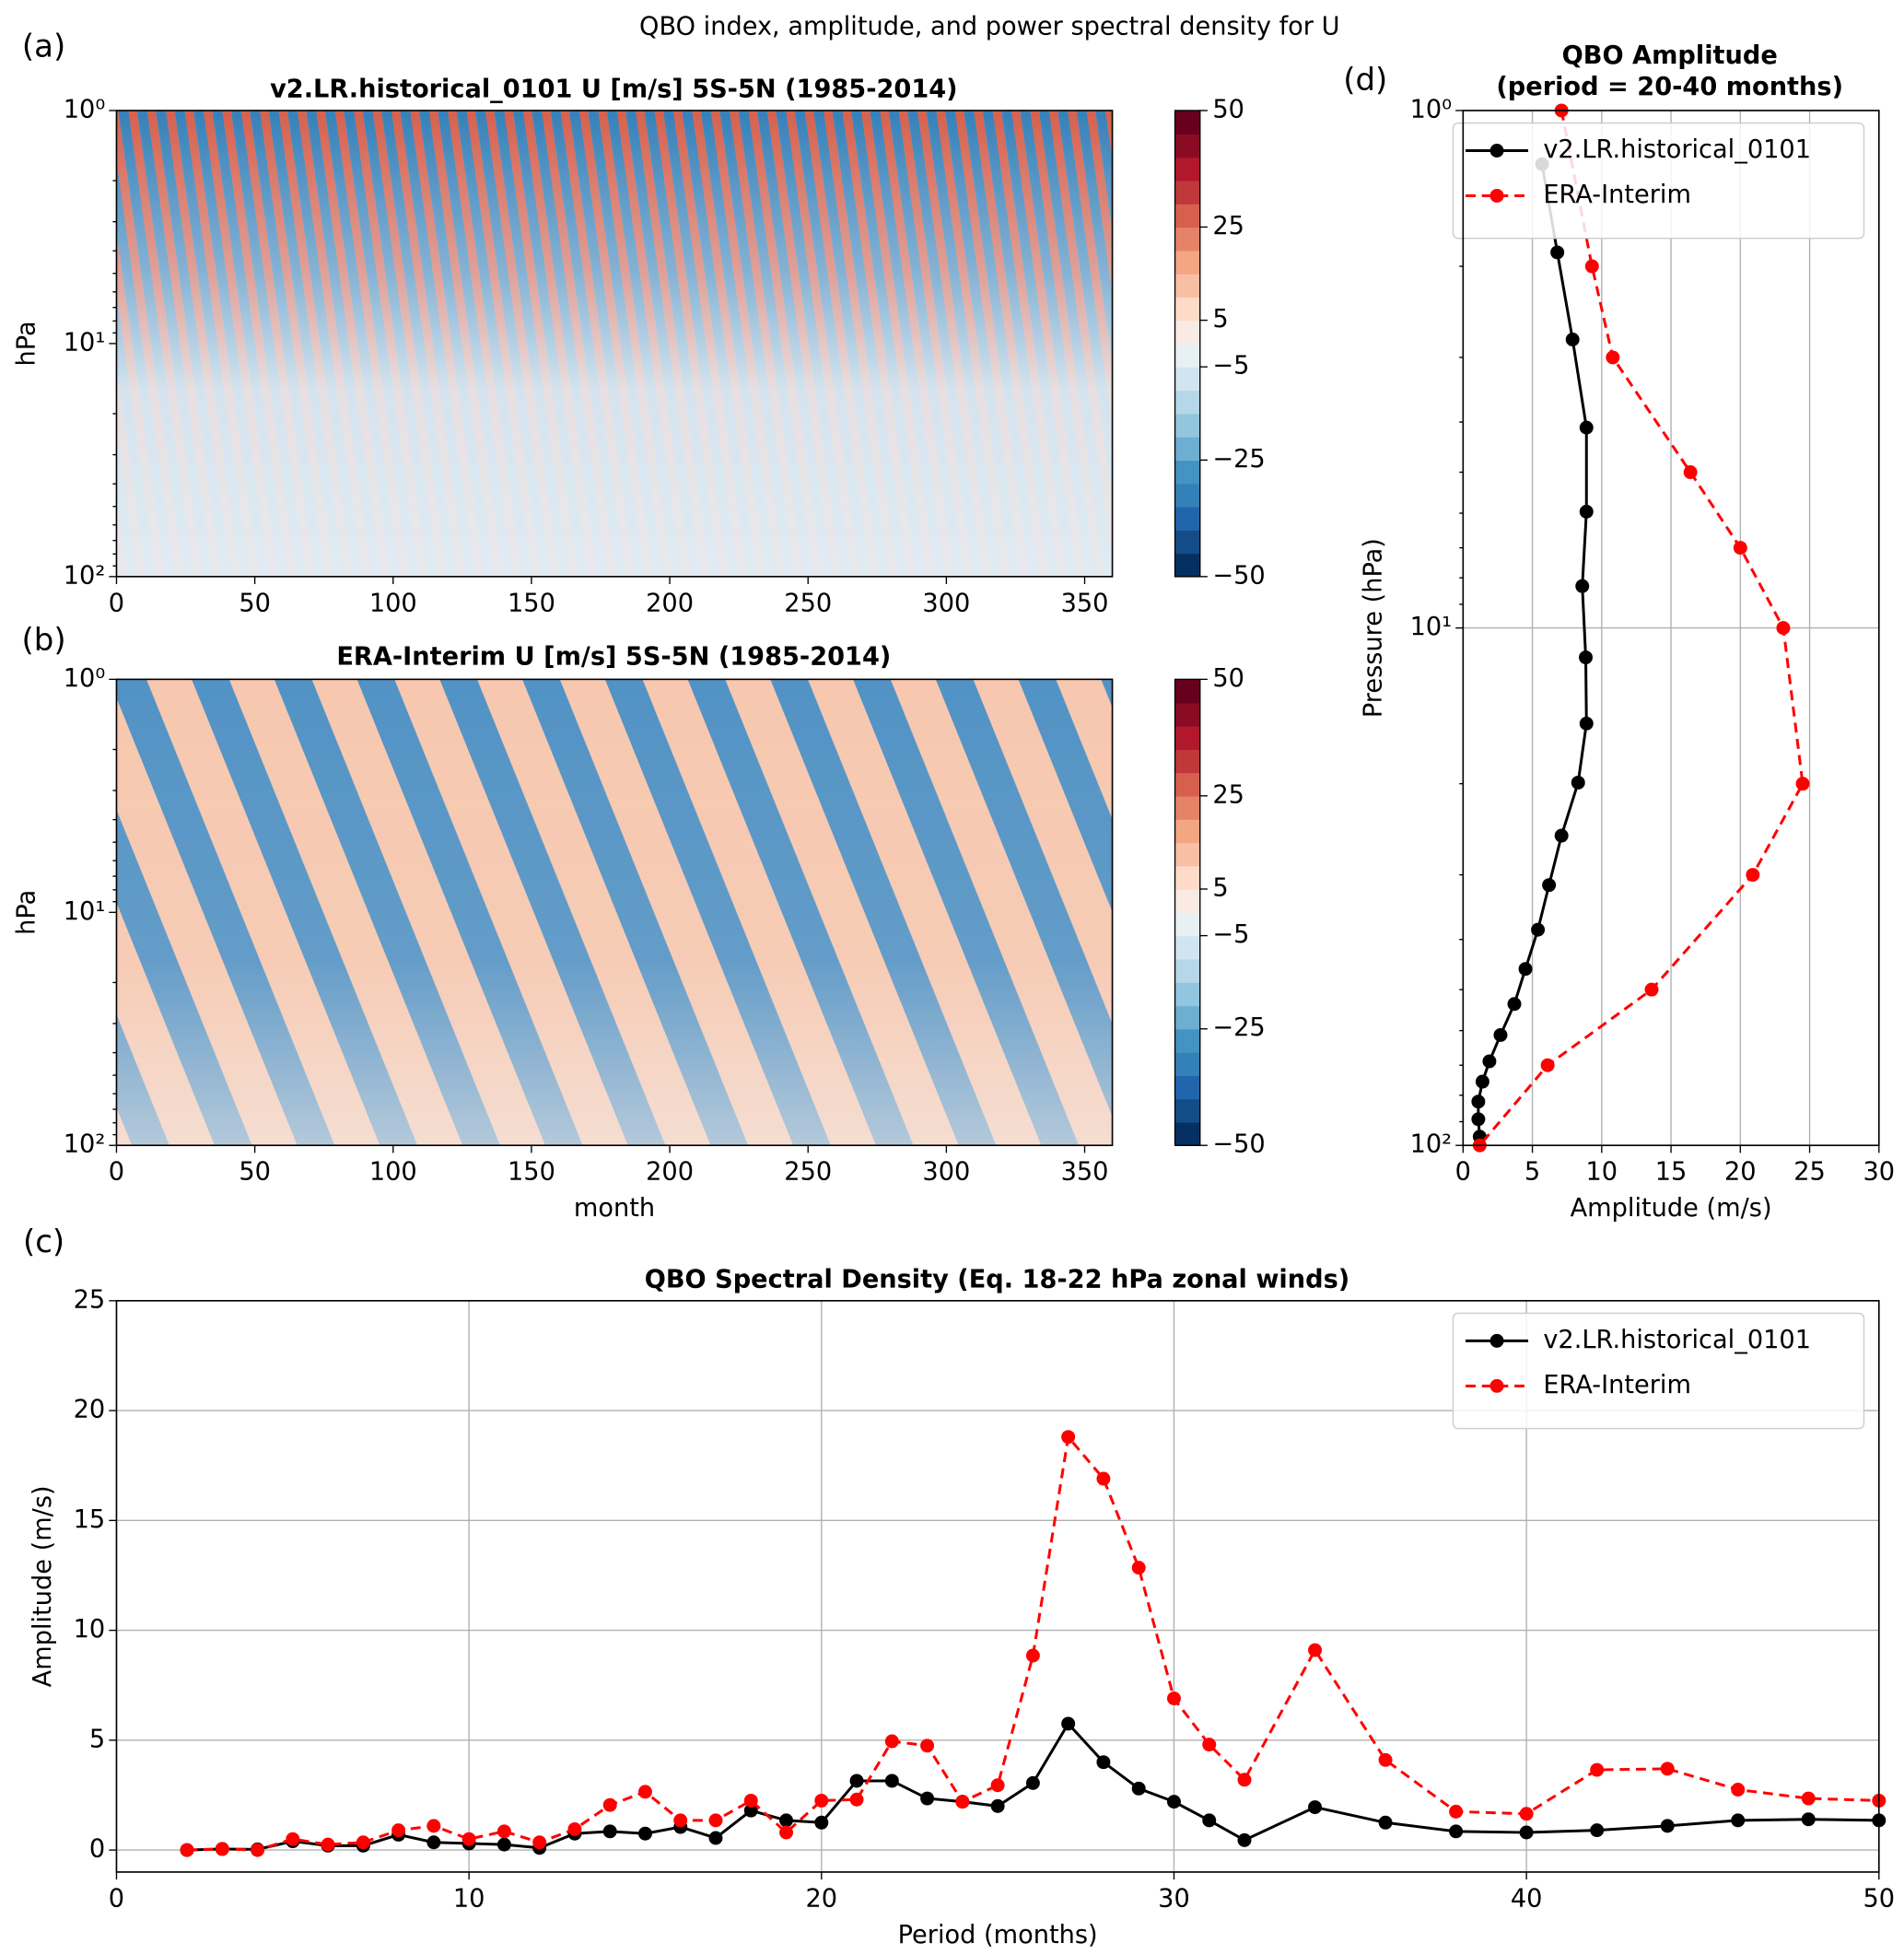  I want to click on panel-label: (a), so click(43, 46).